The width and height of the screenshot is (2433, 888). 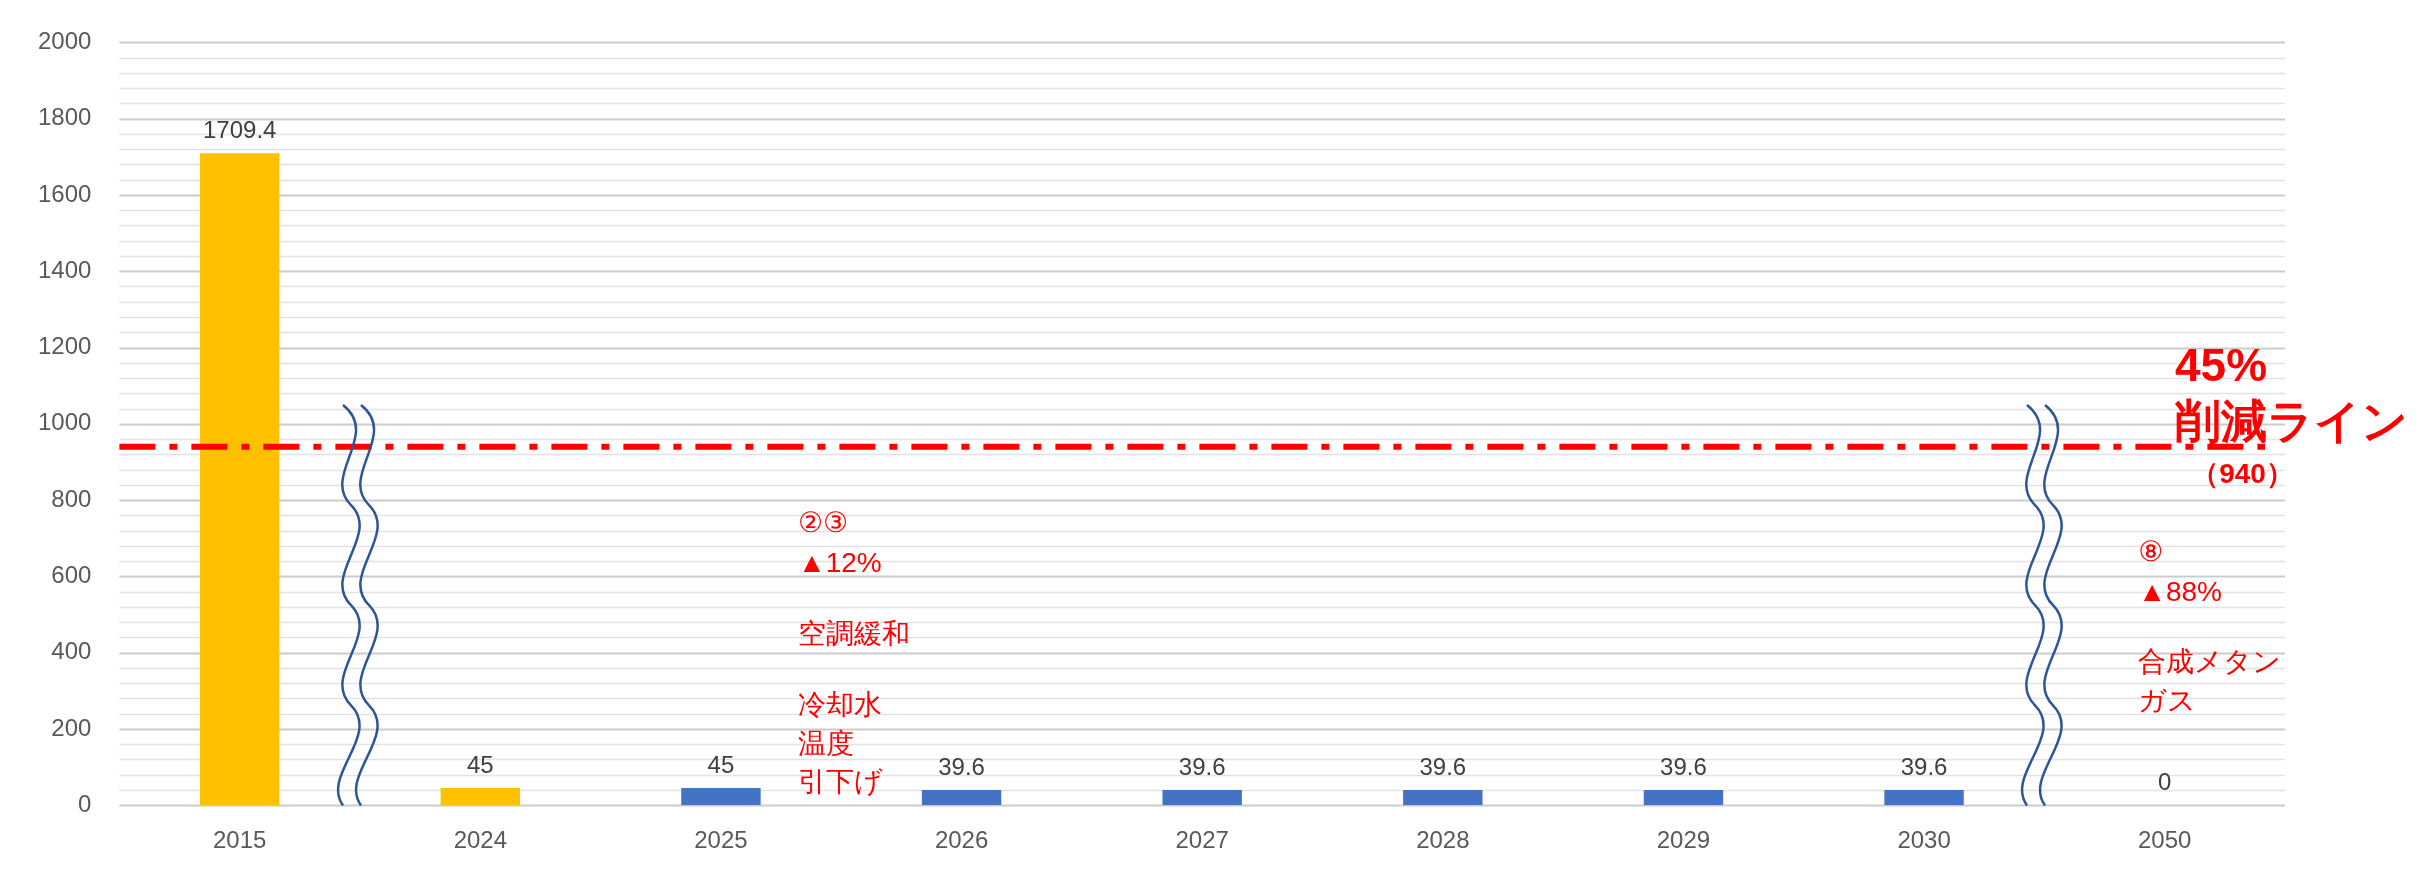 What do you see at coordinates (71, 651) in the screenshot?
I see `y-tick-label: 400` at bounding box center [71, 651].